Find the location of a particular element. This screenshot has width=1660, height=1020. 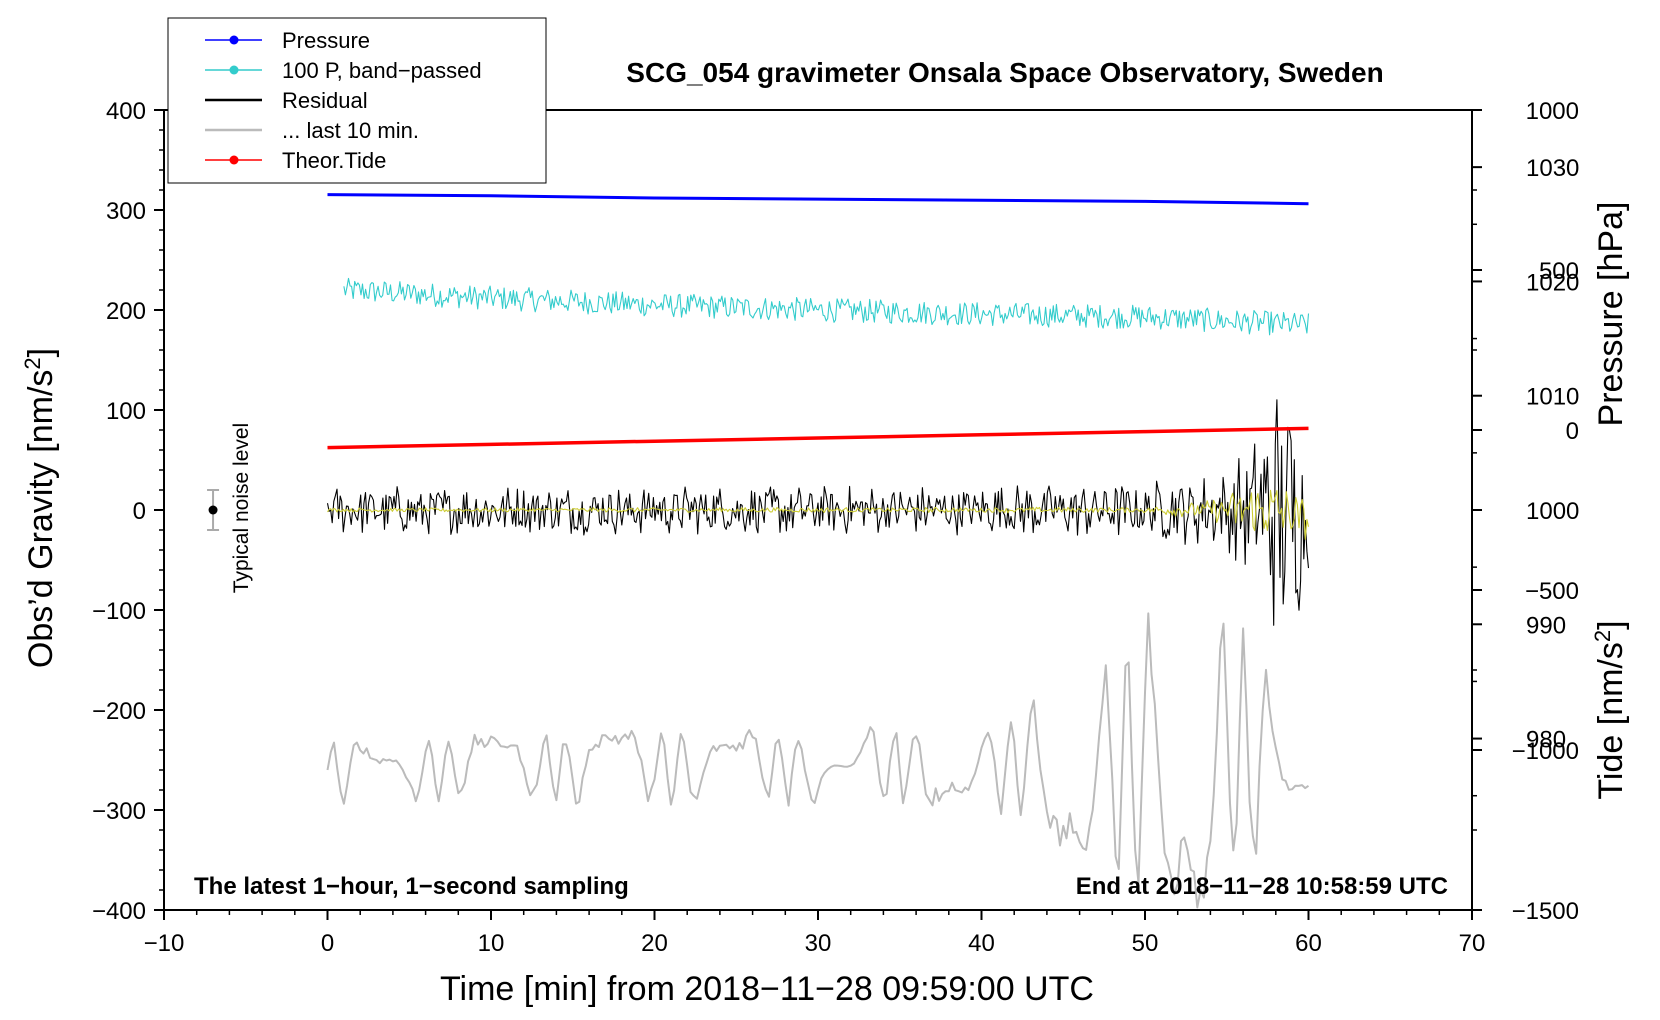

tide-tick-label: −1500 is located at coordinates (1545, 911).